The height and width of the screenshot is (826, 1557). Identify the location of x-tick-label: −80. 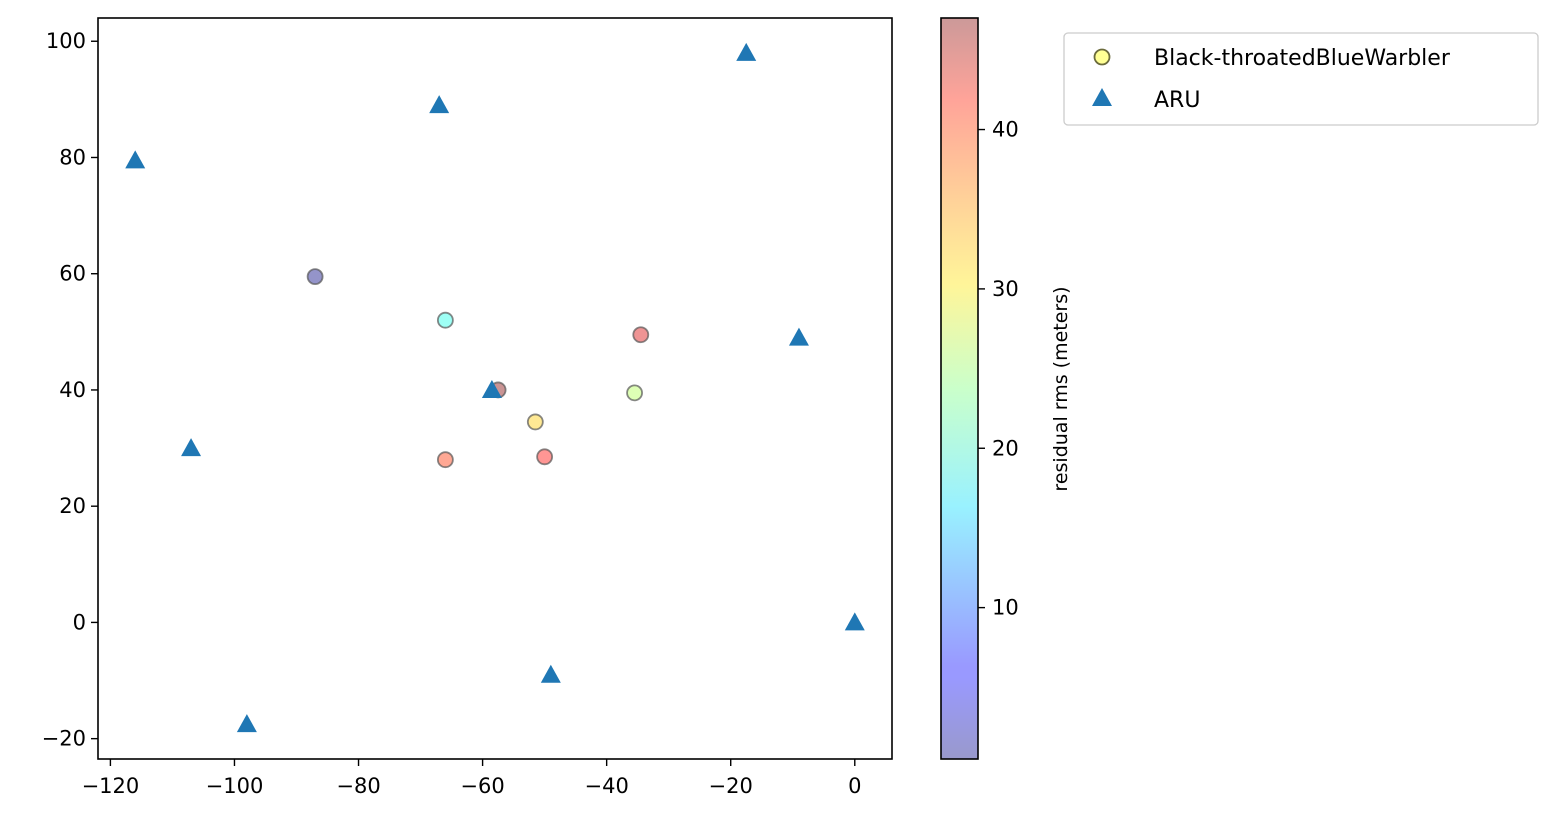
(358, 786).